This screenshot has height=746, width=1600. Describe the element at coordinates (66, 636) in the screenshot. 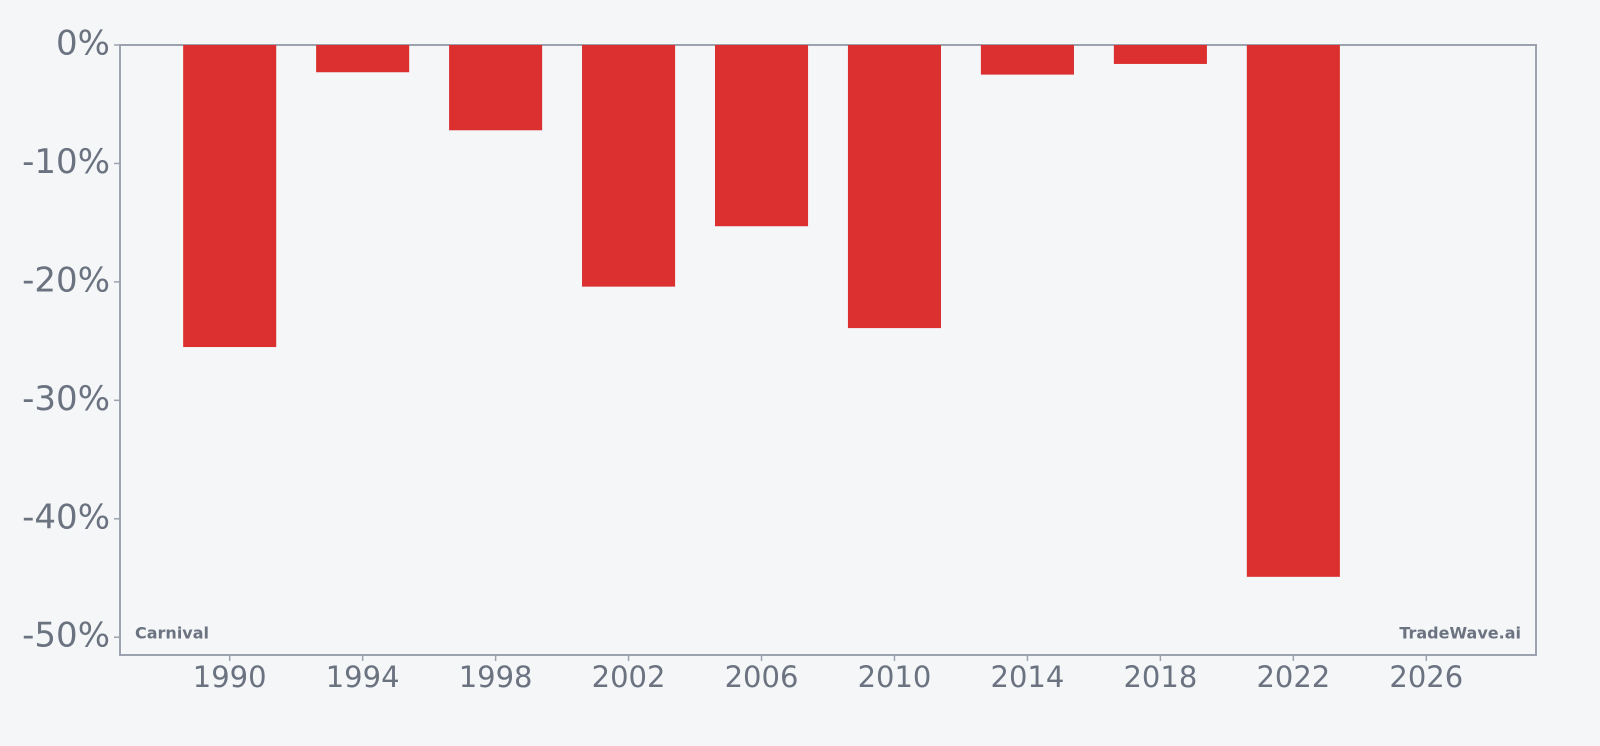

I see `y-tick-label: -50%` at that location.